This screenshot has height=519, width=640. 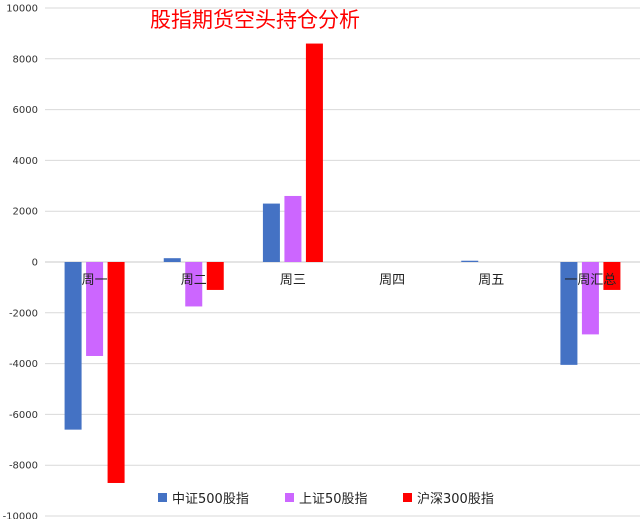 What do you see at coordinates (95, 280) in the screenshot?
I see `category-label: 周一` at bounding box center [95, 280].